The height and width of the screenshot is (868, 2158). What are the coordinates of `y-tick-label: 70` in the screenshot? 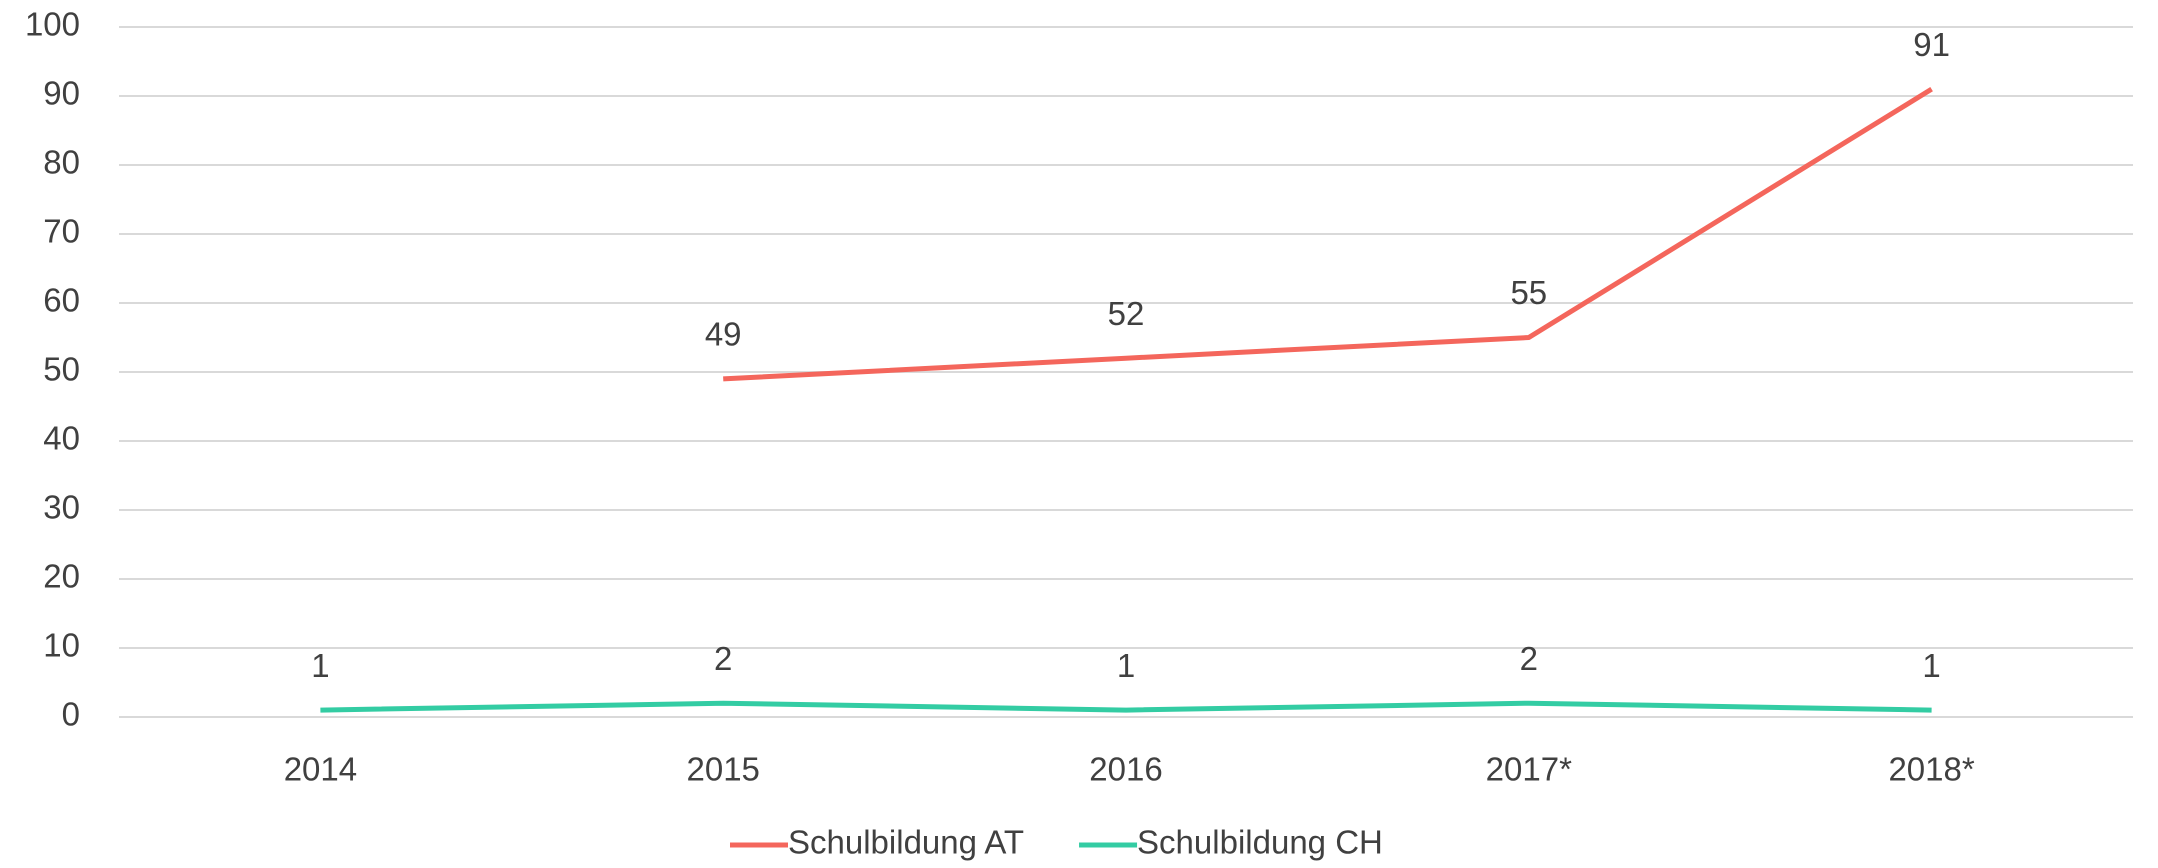 It's located at (61, 231).